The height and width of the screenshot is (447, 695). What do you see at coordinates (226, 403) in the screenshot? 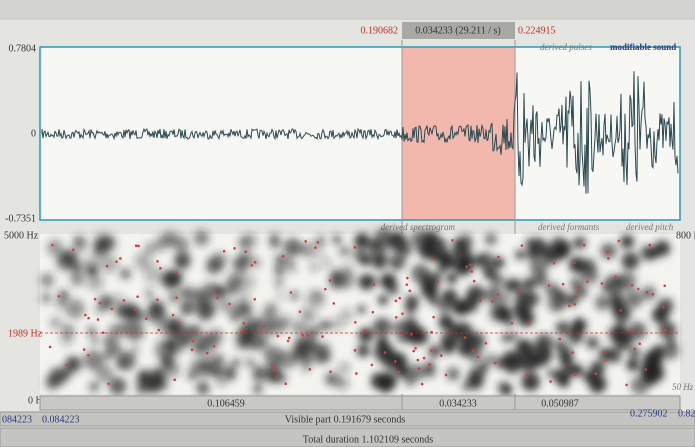
I see `time-left: 0.106459` at bounding box center [226, 403].